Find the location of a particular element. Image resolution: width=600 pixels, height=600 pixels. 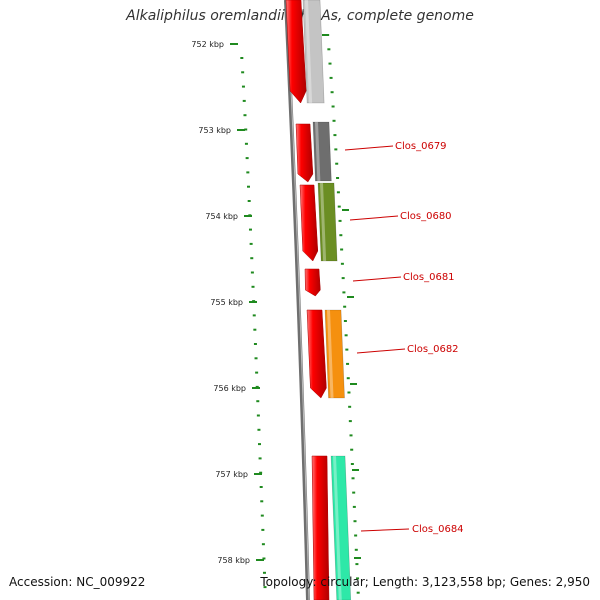

tick-label: 755 kbp is located at coordinates (226, 302).